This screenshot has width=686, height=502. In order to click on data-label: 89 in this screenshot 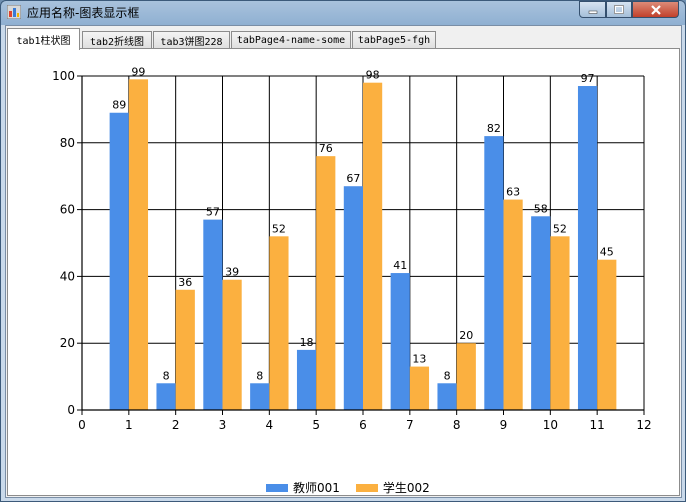, I will do `click(119, 105)`.